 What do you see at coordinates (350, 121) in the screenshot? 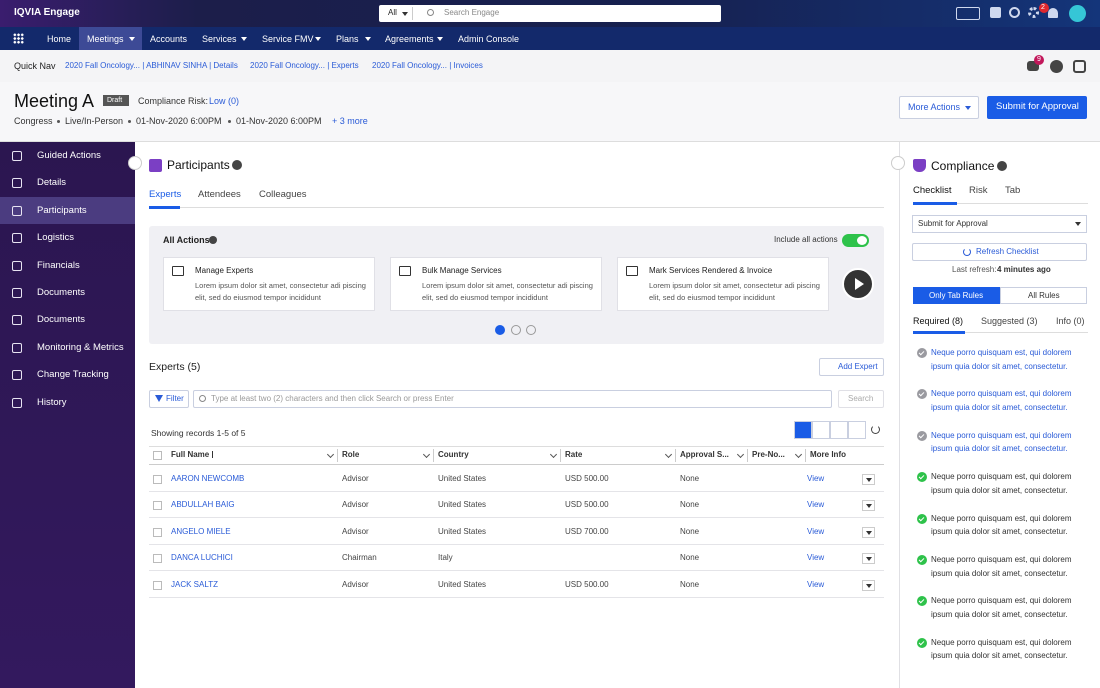
I see `more-details: + 3 more` at bounding box center [350, 121].